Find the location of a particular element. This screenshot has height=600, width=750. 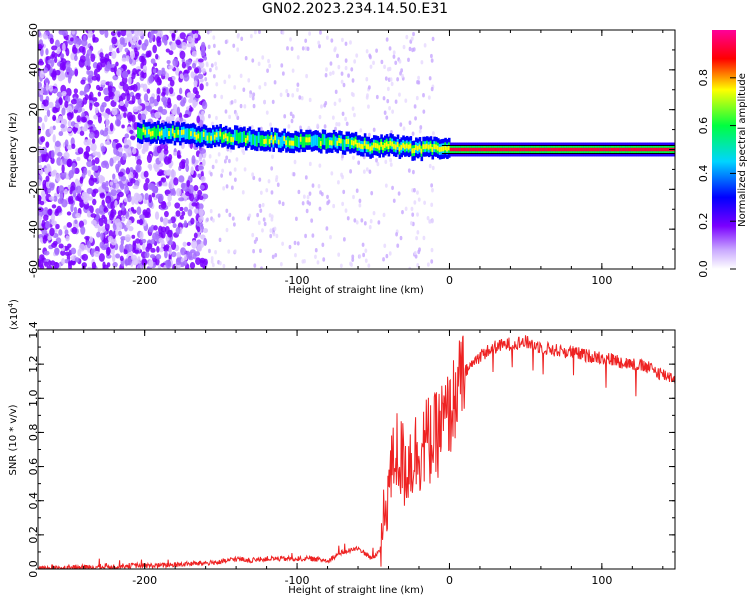

colorbar-label: Normalized spectral amplitude is located at coordinates (742, 150).